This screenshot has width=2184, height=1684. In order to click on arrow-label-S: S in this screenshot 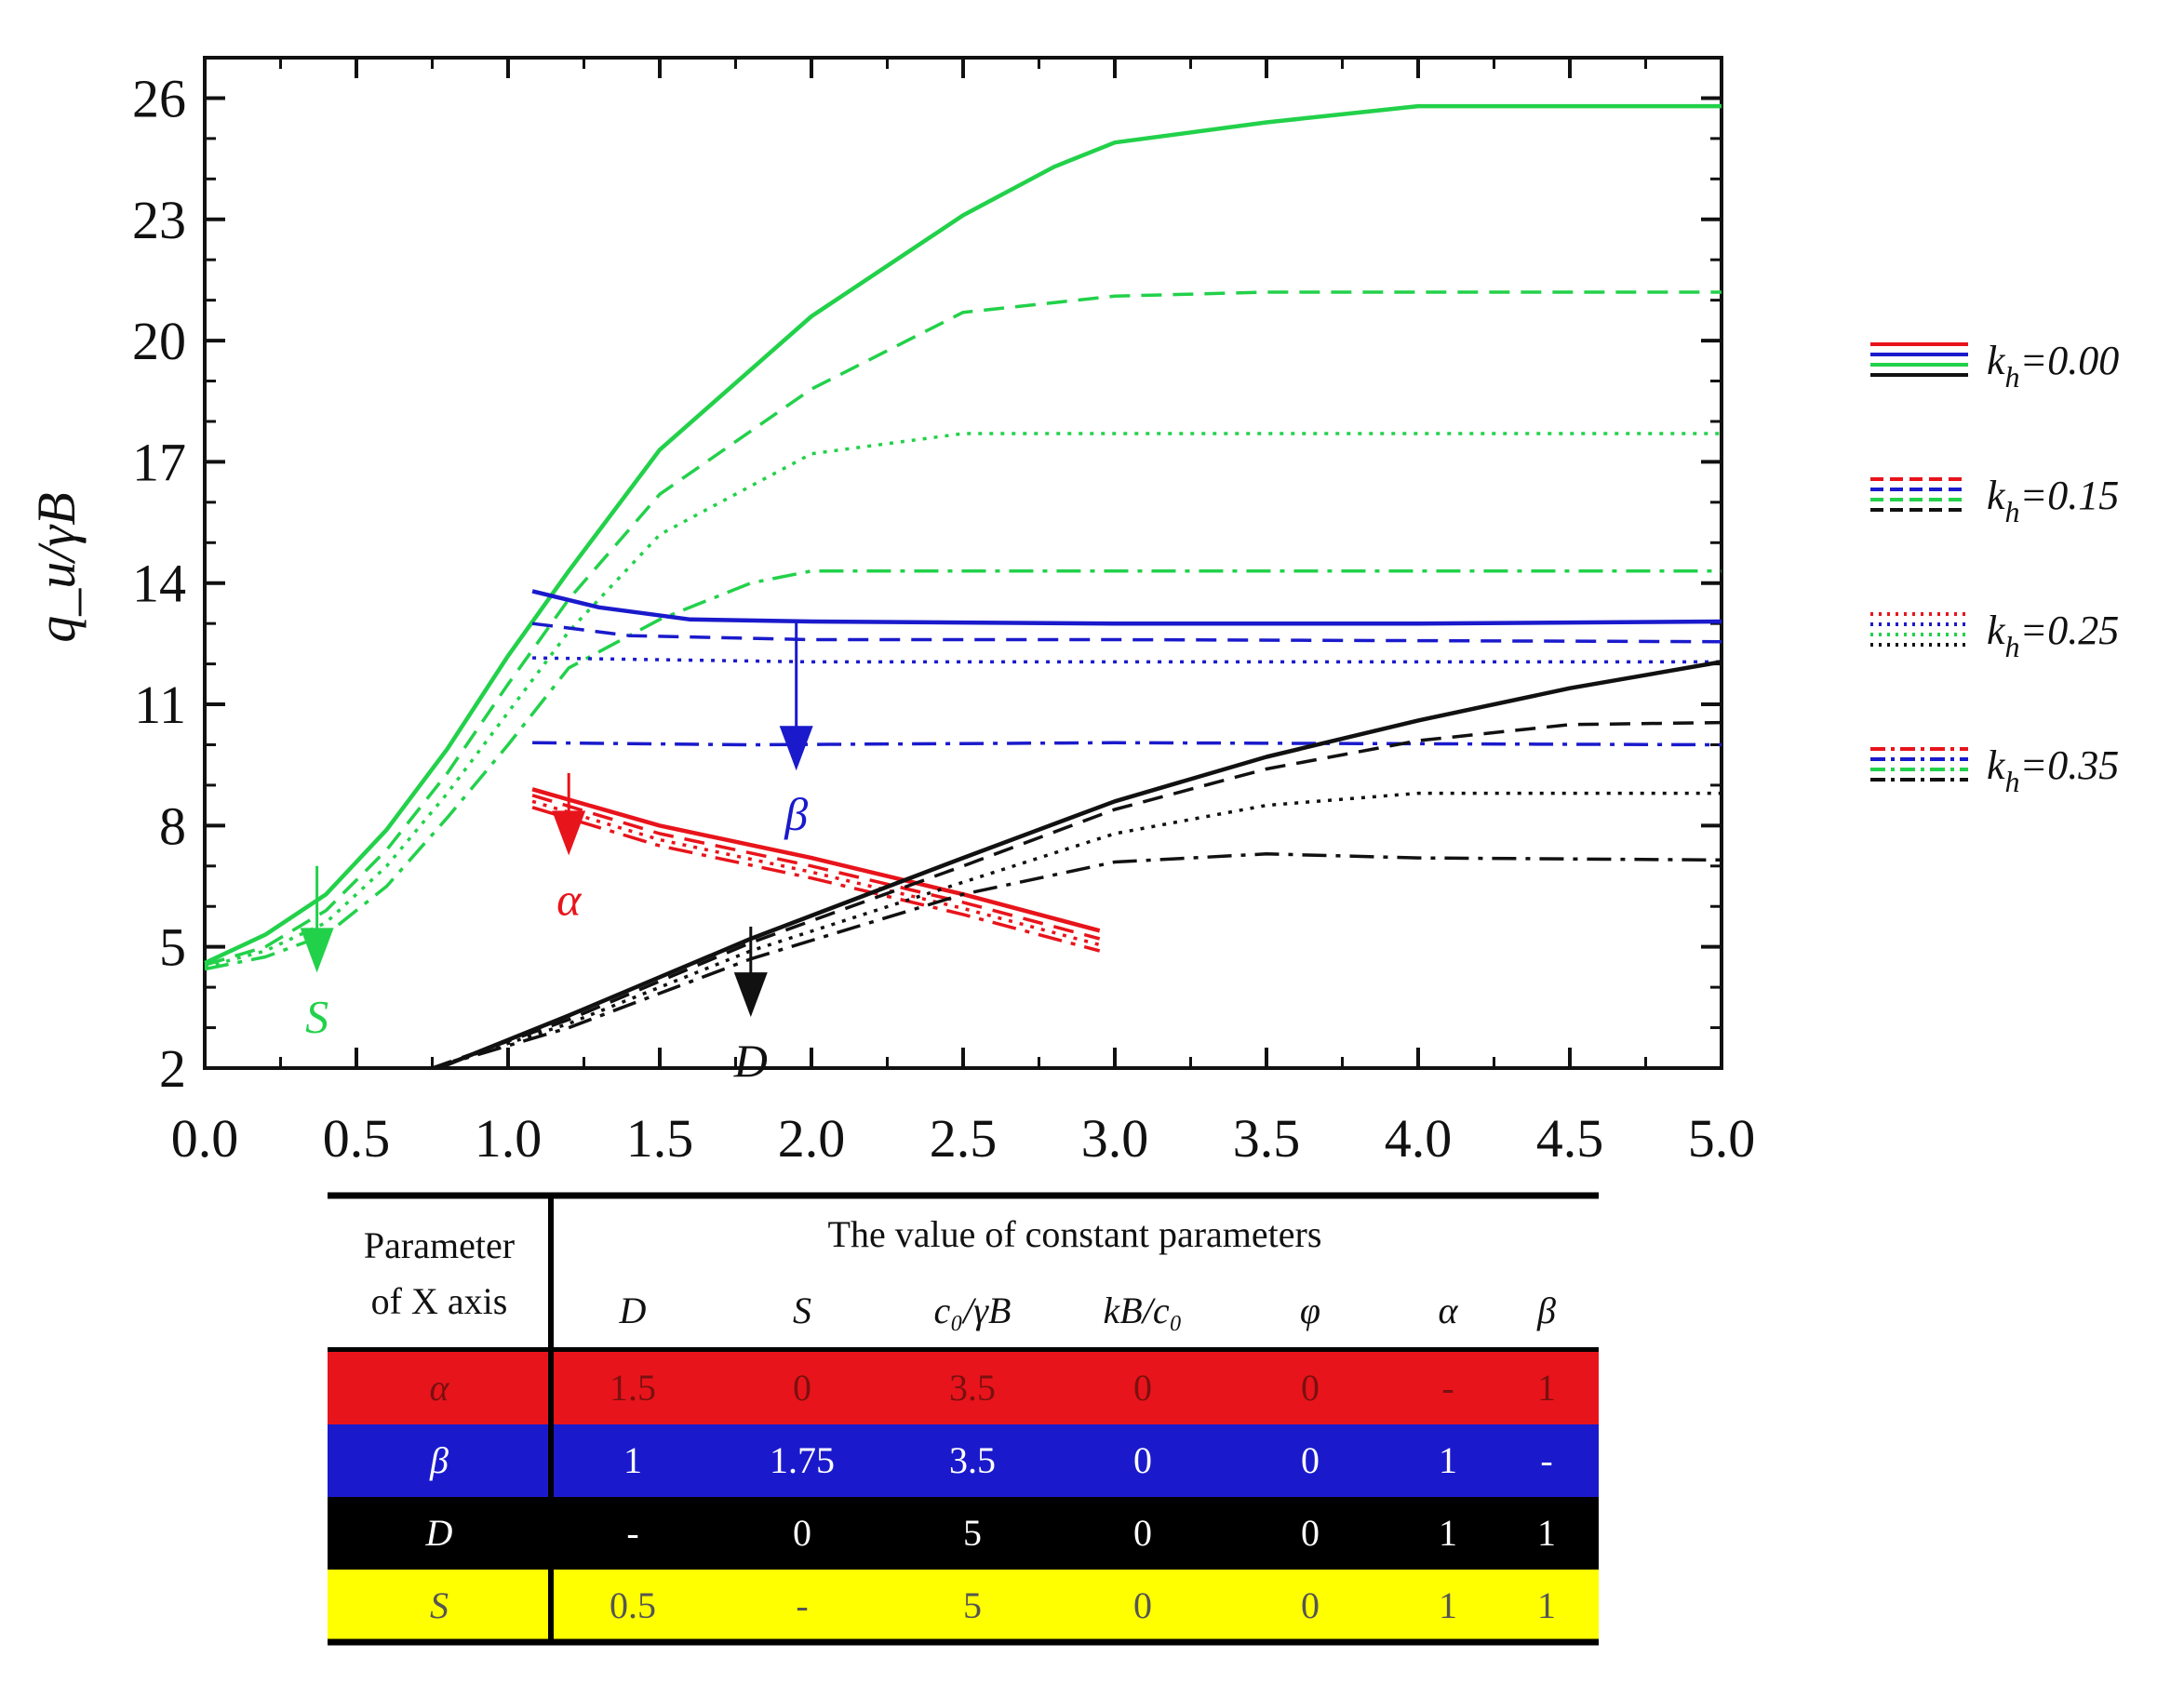, I will do `click(316, 1016)`.